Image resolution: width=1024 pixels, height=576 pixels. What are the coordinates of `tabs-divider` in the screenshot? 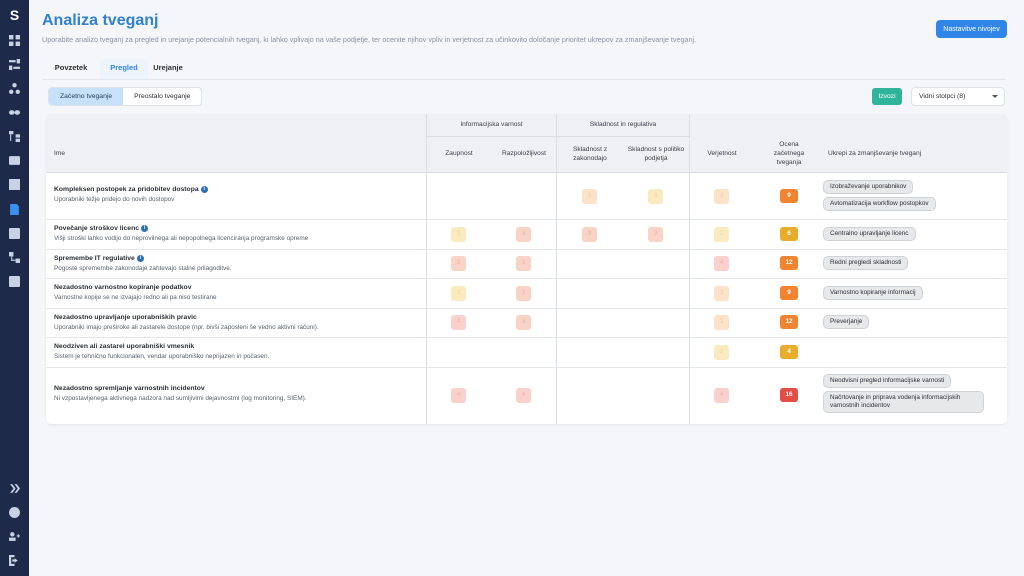 It's located at (524, 79).